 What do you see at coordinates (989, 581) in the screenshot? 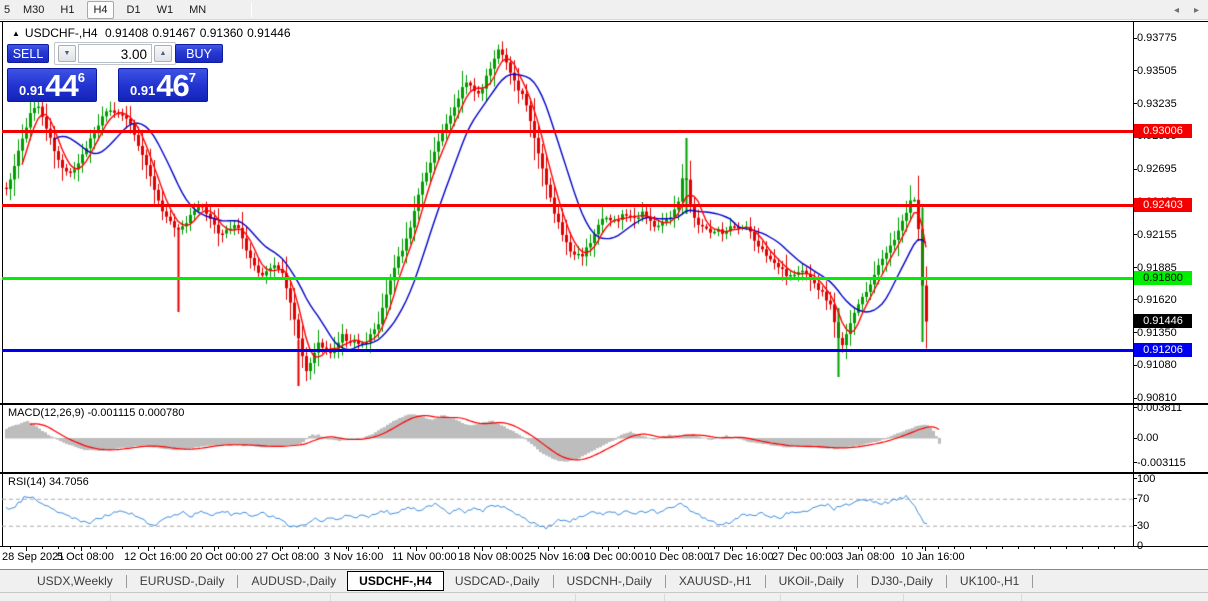
I see `symbol-tab-uk100-: UK100-,H1` at bounding box center [989, 581].